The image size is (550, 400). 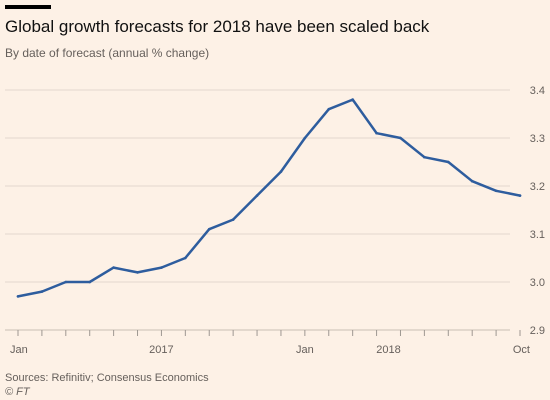 I want to click on ft-top-rule, so click(x=28, y=7).